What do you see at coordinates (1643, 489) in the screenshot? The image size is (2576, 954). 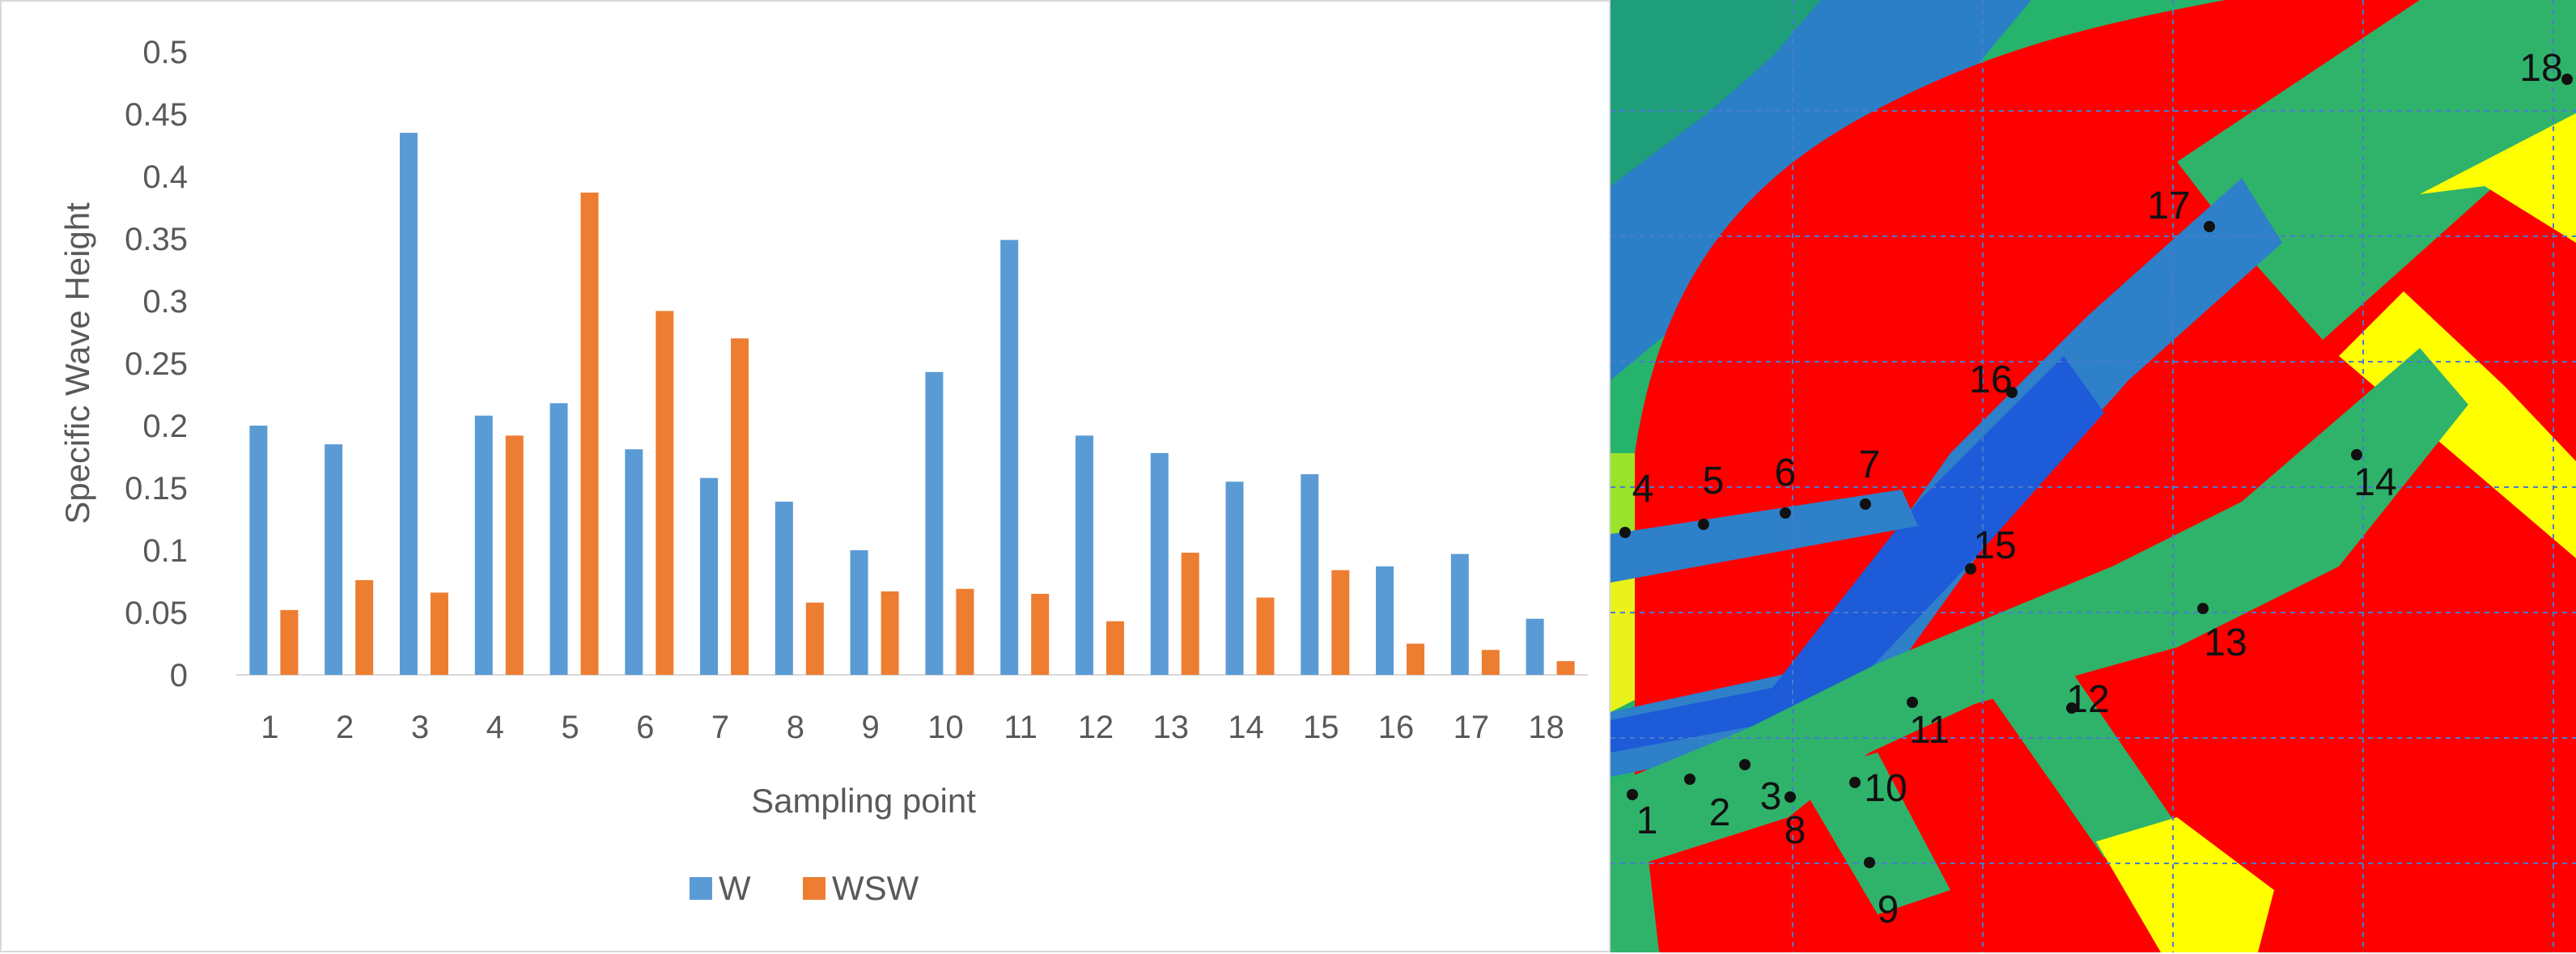 I see `sampling-point-label-4: 4` at bounding box center [1643, 489].